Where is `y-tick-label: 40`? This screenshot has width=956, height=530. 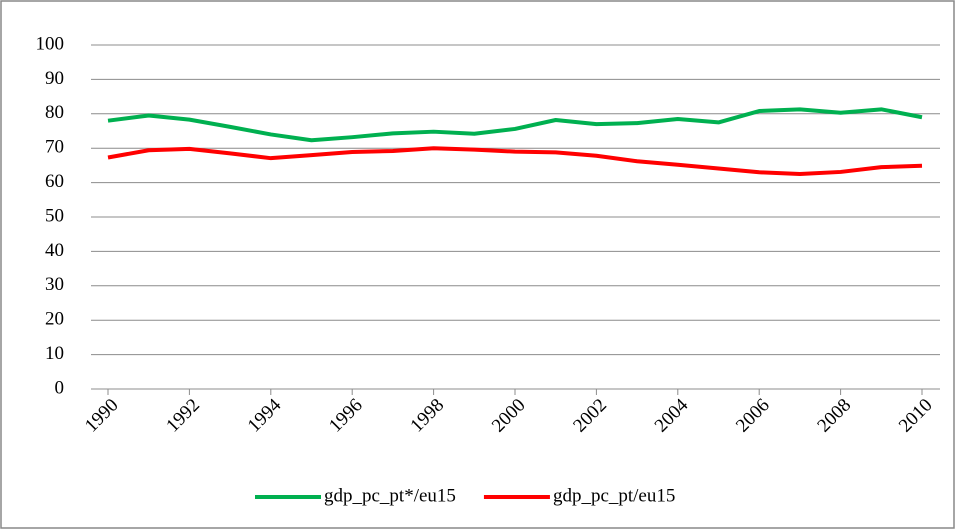 y-tick-label: 40 is located at coordinates (54, 250).